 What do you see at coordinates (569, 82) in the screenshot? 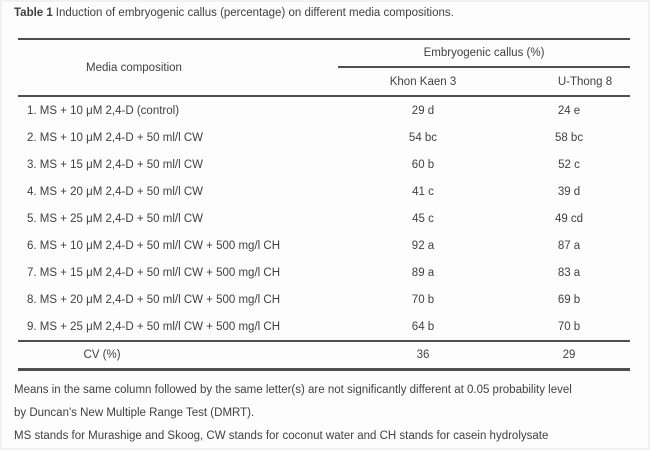
I see `column-header-u-thong-8: U-Thong 8` at bounding box center [569, 82].